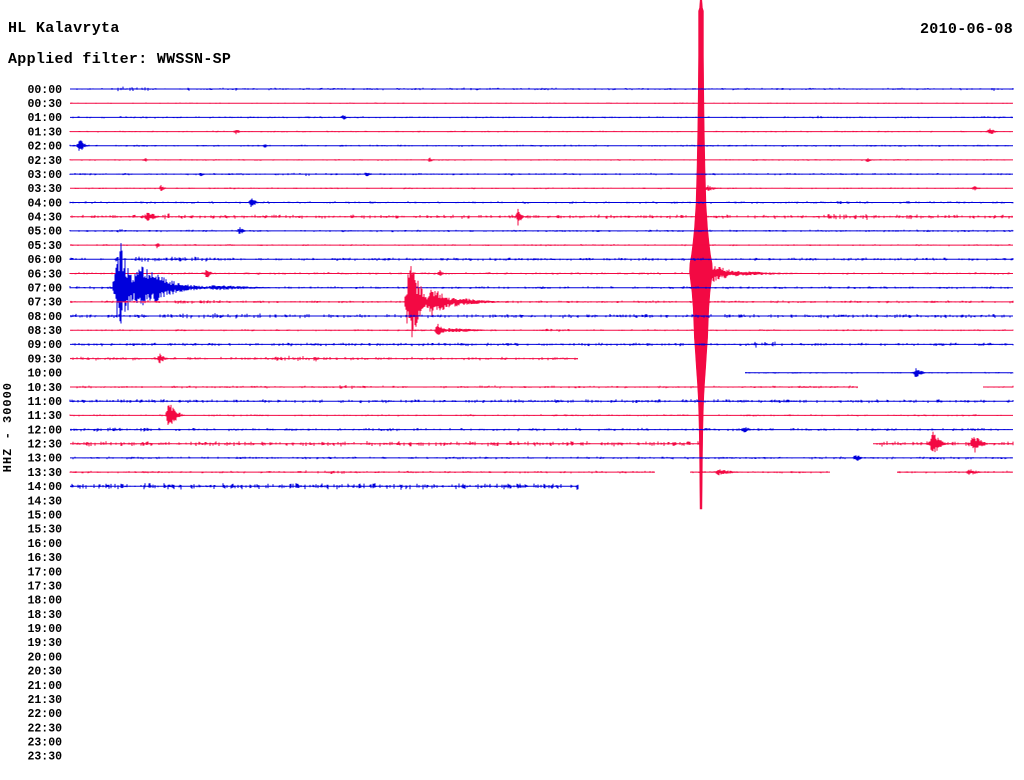 This screenshot has width=1024, height=780. Describe the element at coordinates (44, 289) in the screenshot. I see `row-time-label: 07:00` at that location.